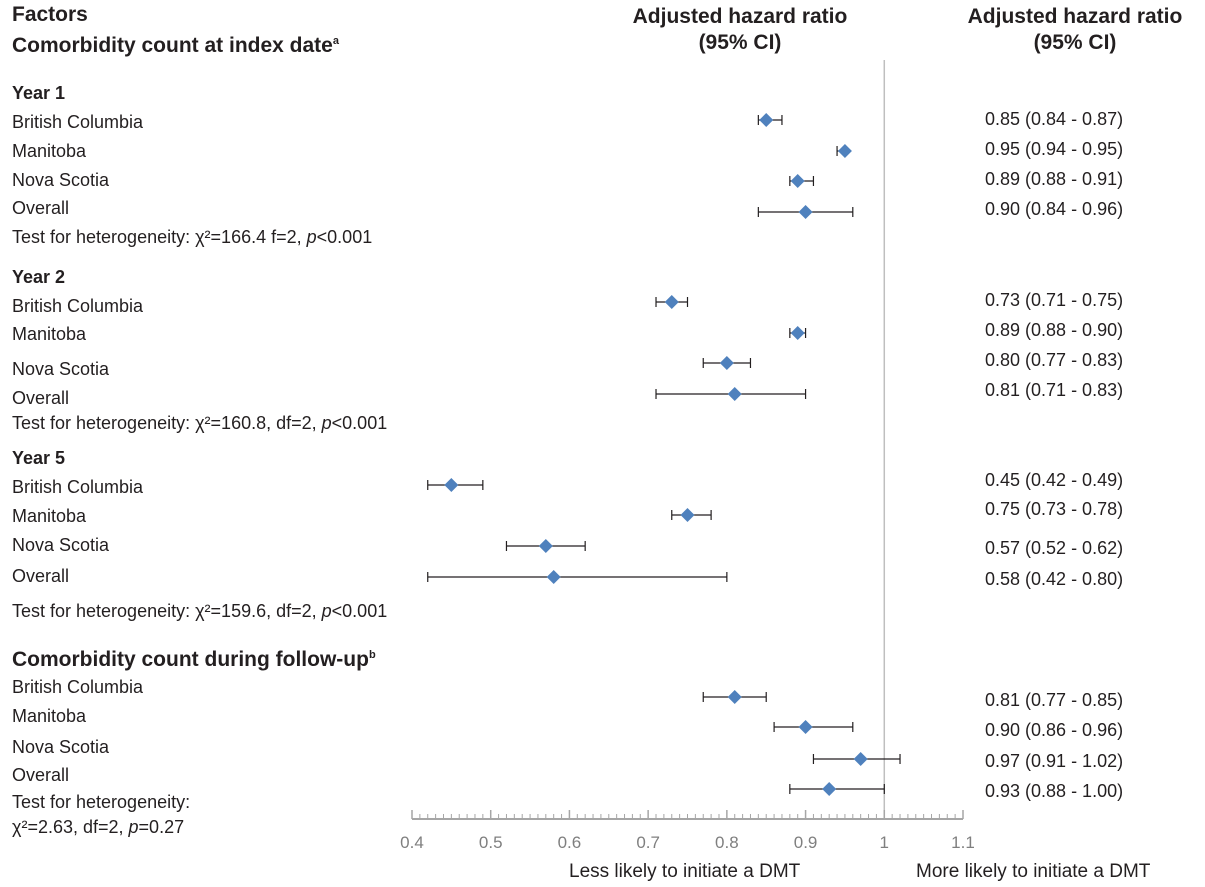 This screenshot has width=1205, height=887. Describe the element at coordinates (685, 871) in the screenshot. I see `axis-left-label: Less likely to initiate a DMT` at that location.